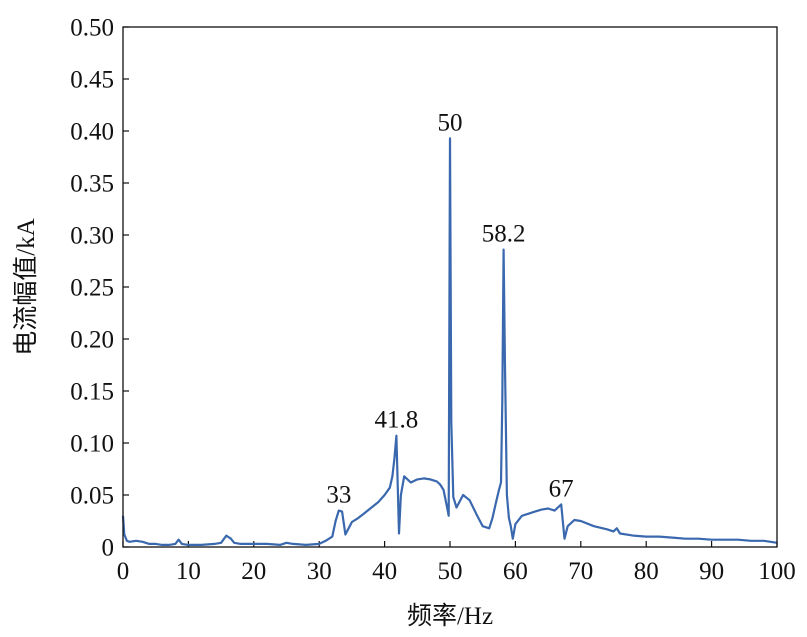  Describe the element at coordinates (253, 571) in the screenshot. I see `x-tick-label: 20` at that location.